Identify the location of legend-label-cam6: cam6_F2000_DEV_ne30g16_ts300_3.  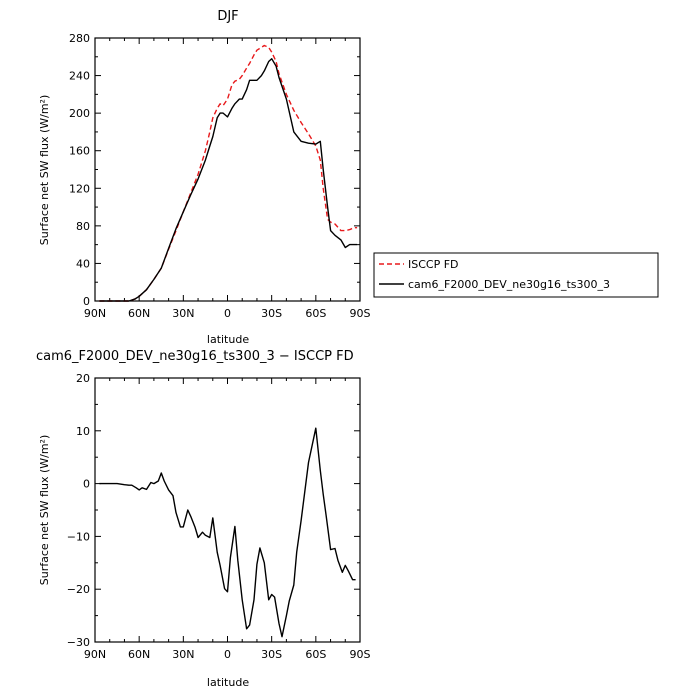
(509, 284).